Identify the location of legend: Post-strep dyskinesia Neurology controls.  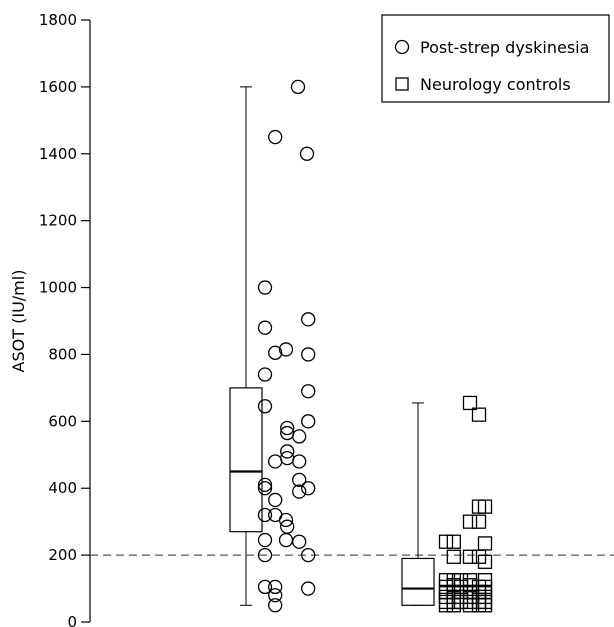
(495, 58).